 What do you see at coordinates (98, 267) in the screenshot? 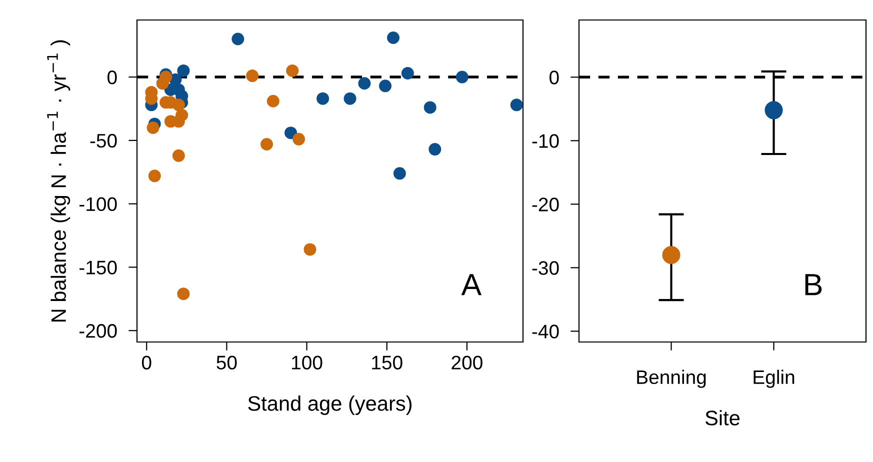
I see `y-tick-label: -150` at bounding box center [98, 267].